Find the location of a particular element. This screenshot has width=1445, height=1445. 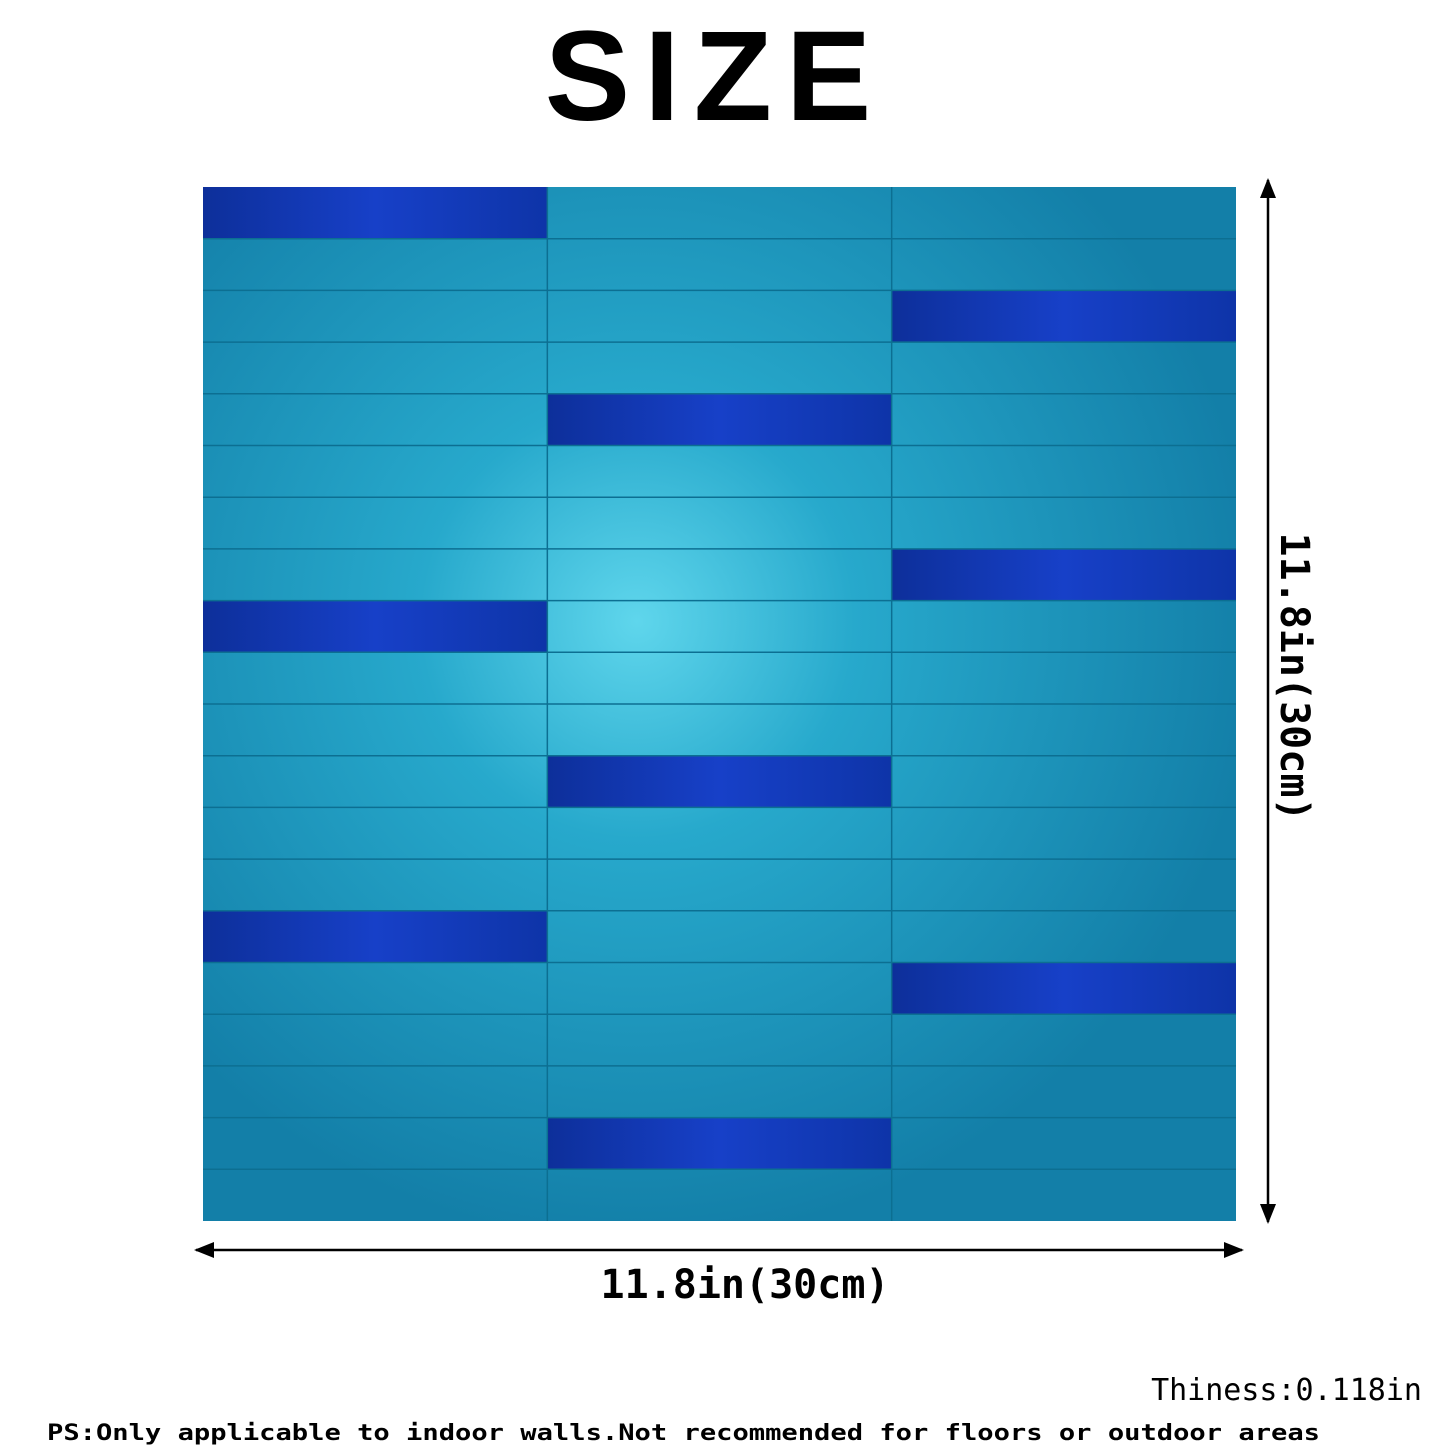

height-label: 11.8in(30cm) is located at coordinates (1294, 677).